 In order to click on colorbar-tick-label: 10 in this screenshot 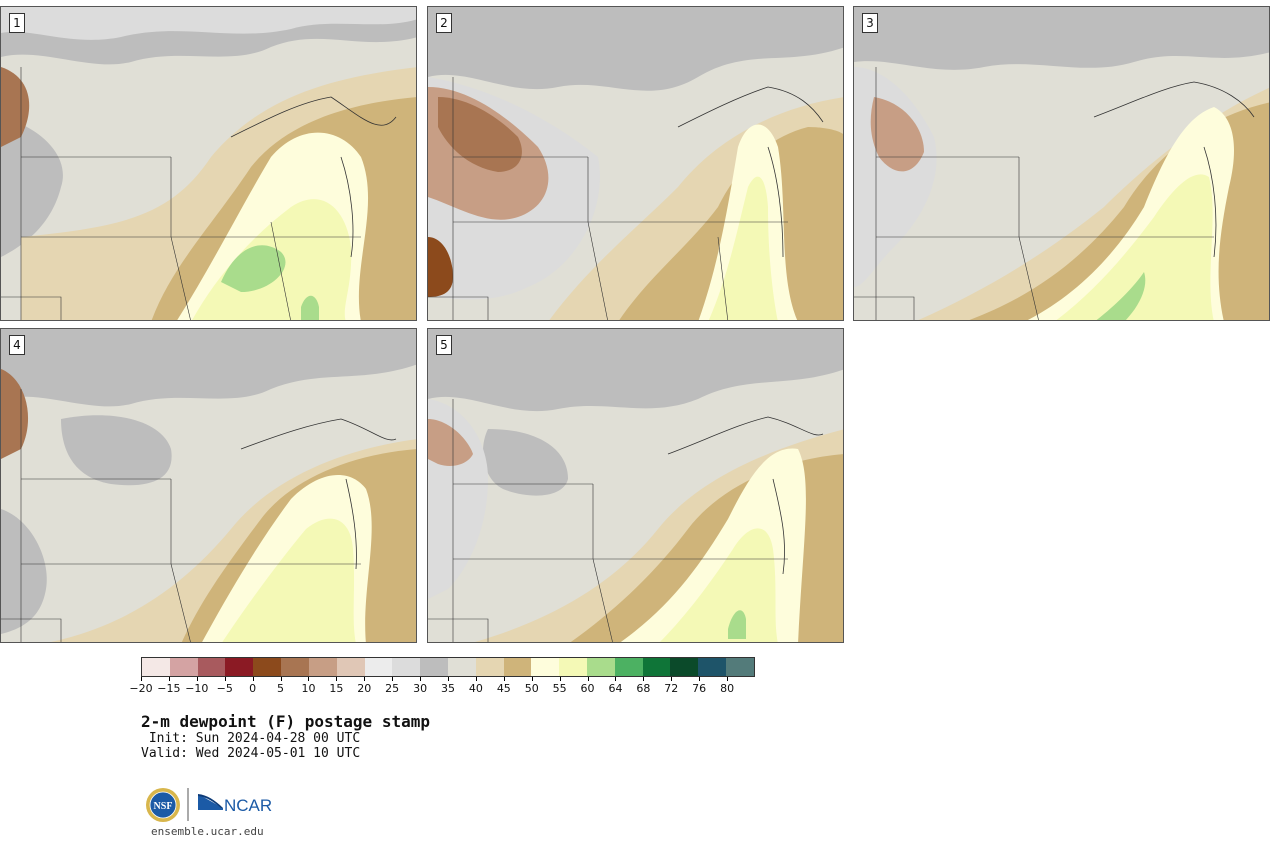, I will do `click(308, 688)`.